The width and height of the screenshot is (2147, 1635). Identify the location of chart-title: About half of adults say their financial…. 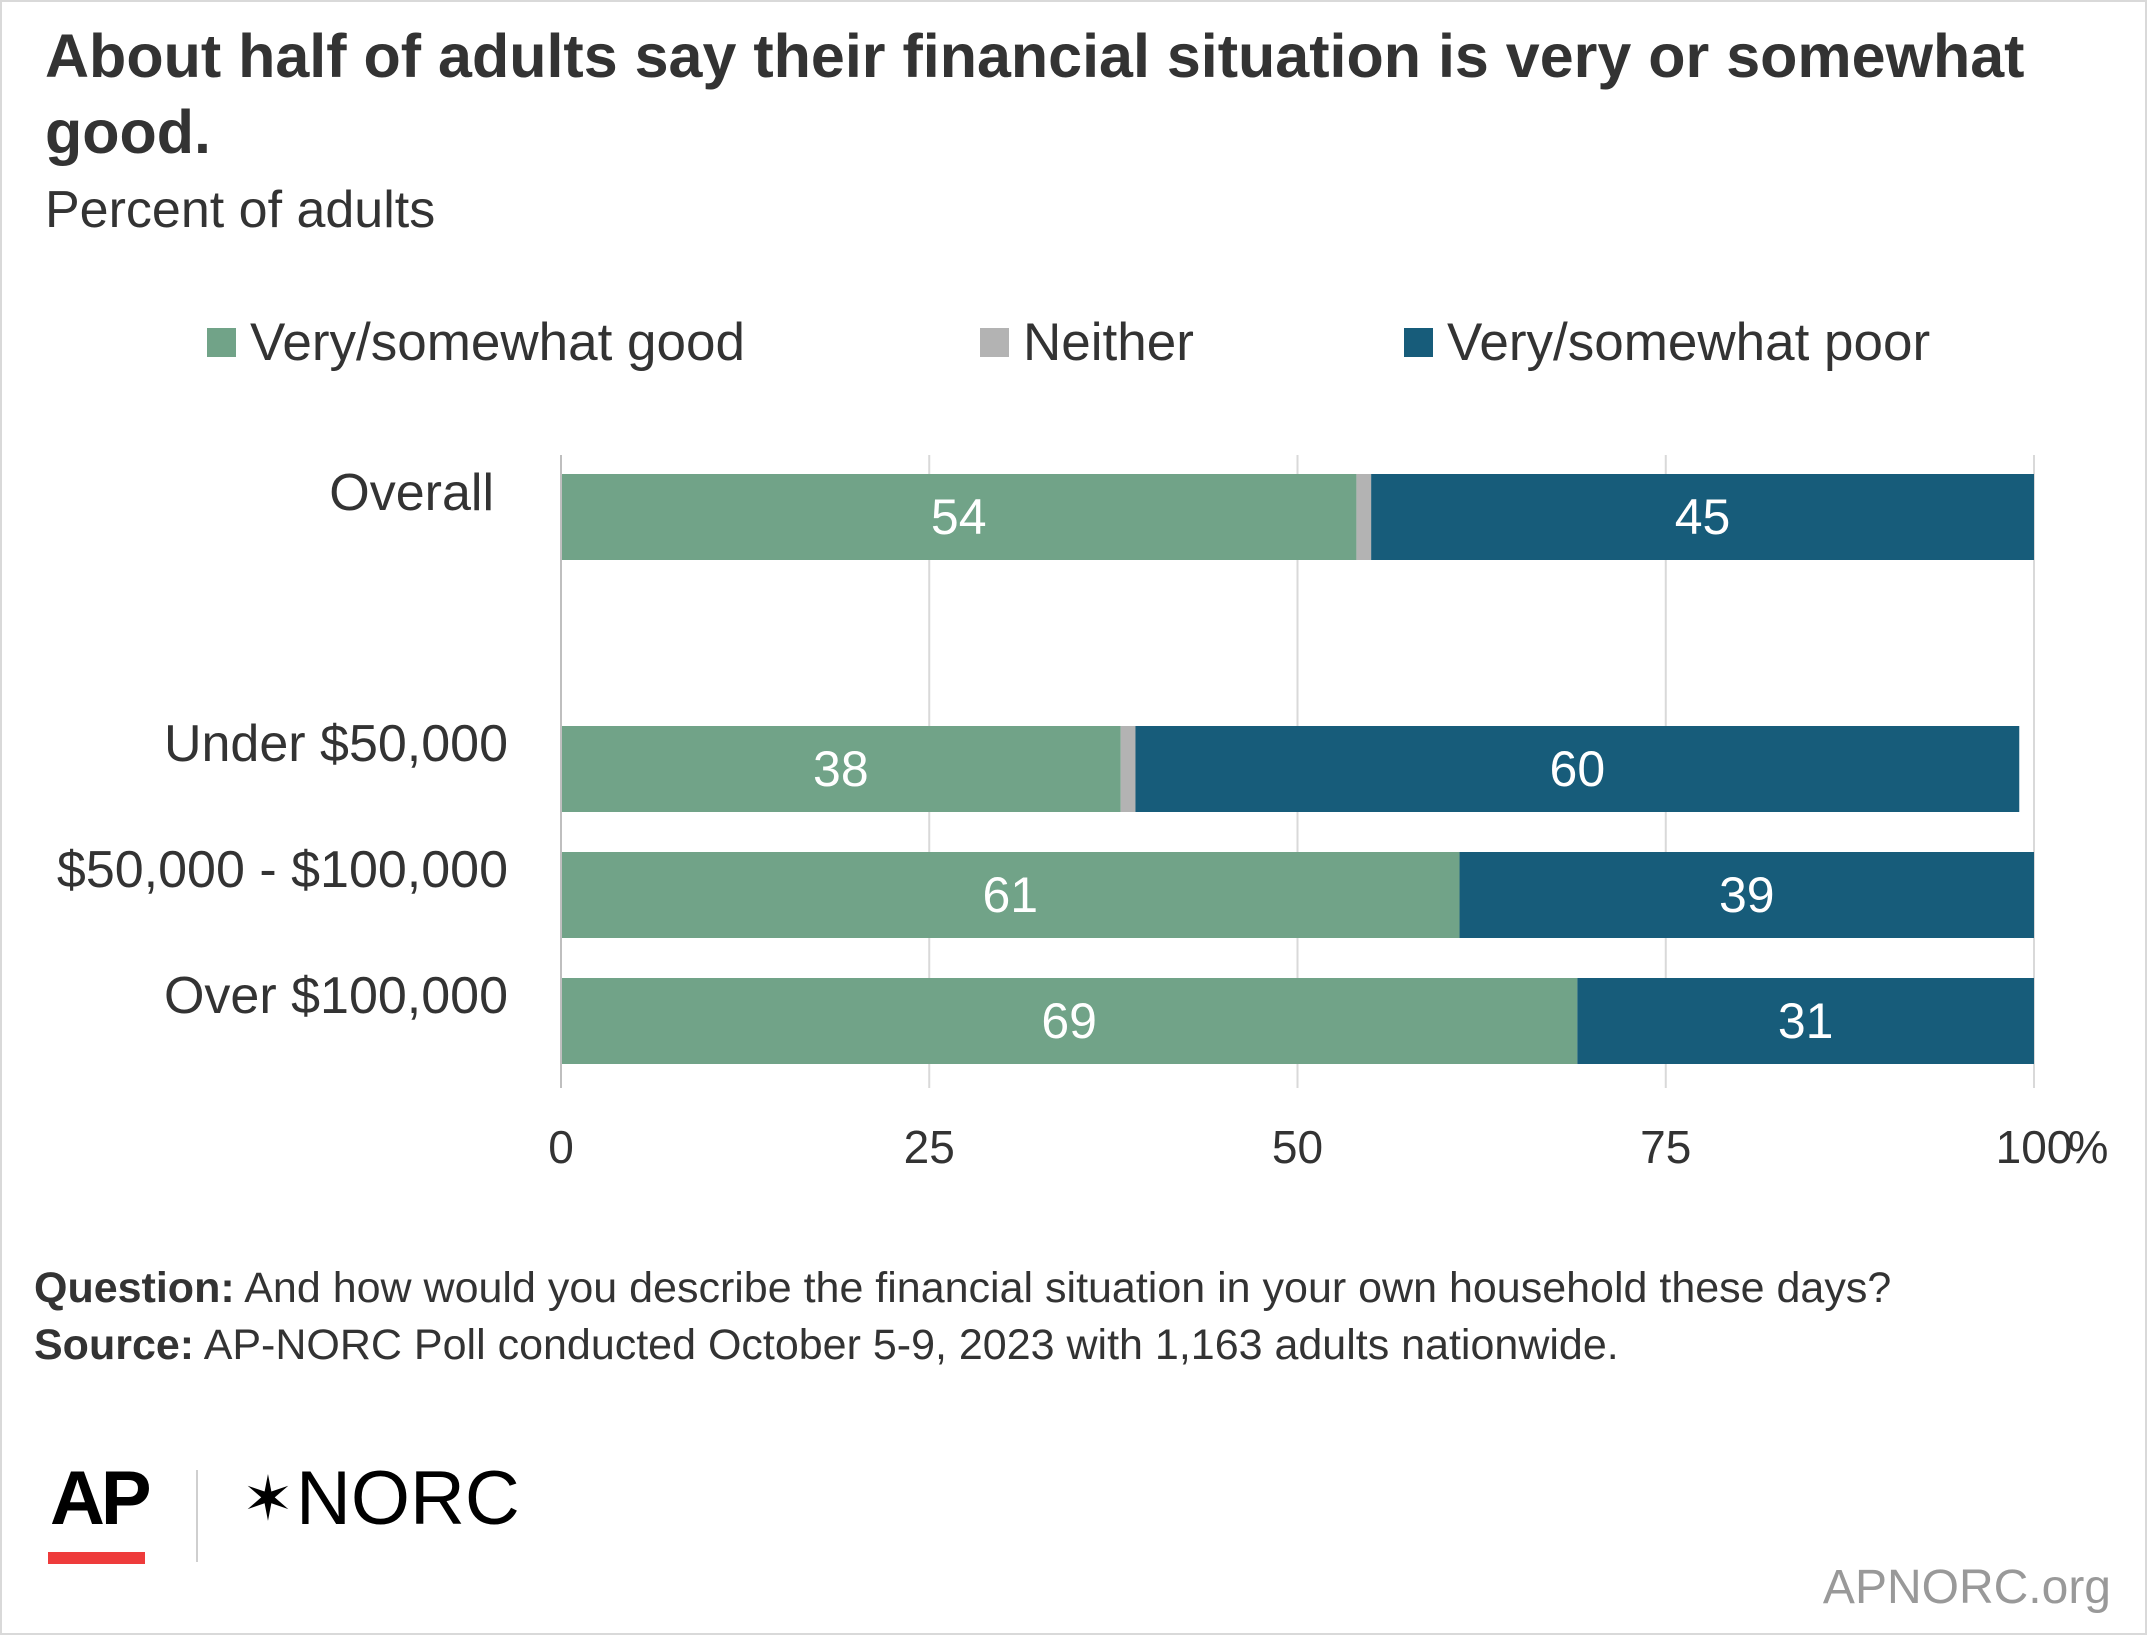
(1035, 94).